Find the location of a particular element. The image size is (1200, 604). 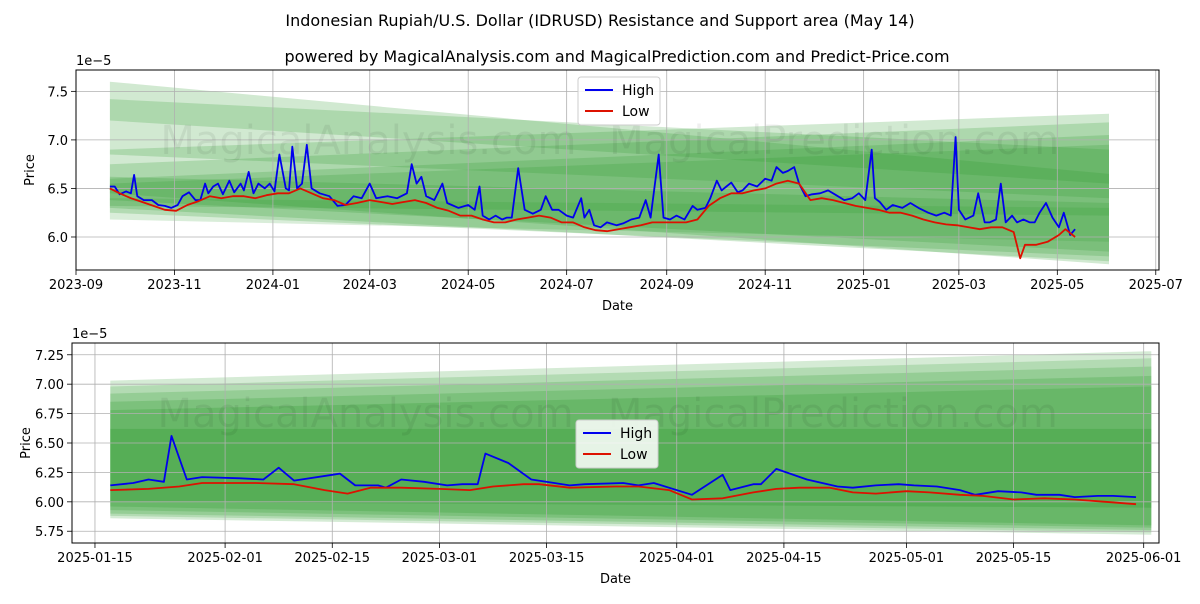

x-tick-label: 2025-02-01 is located at coordinates (225, 558).